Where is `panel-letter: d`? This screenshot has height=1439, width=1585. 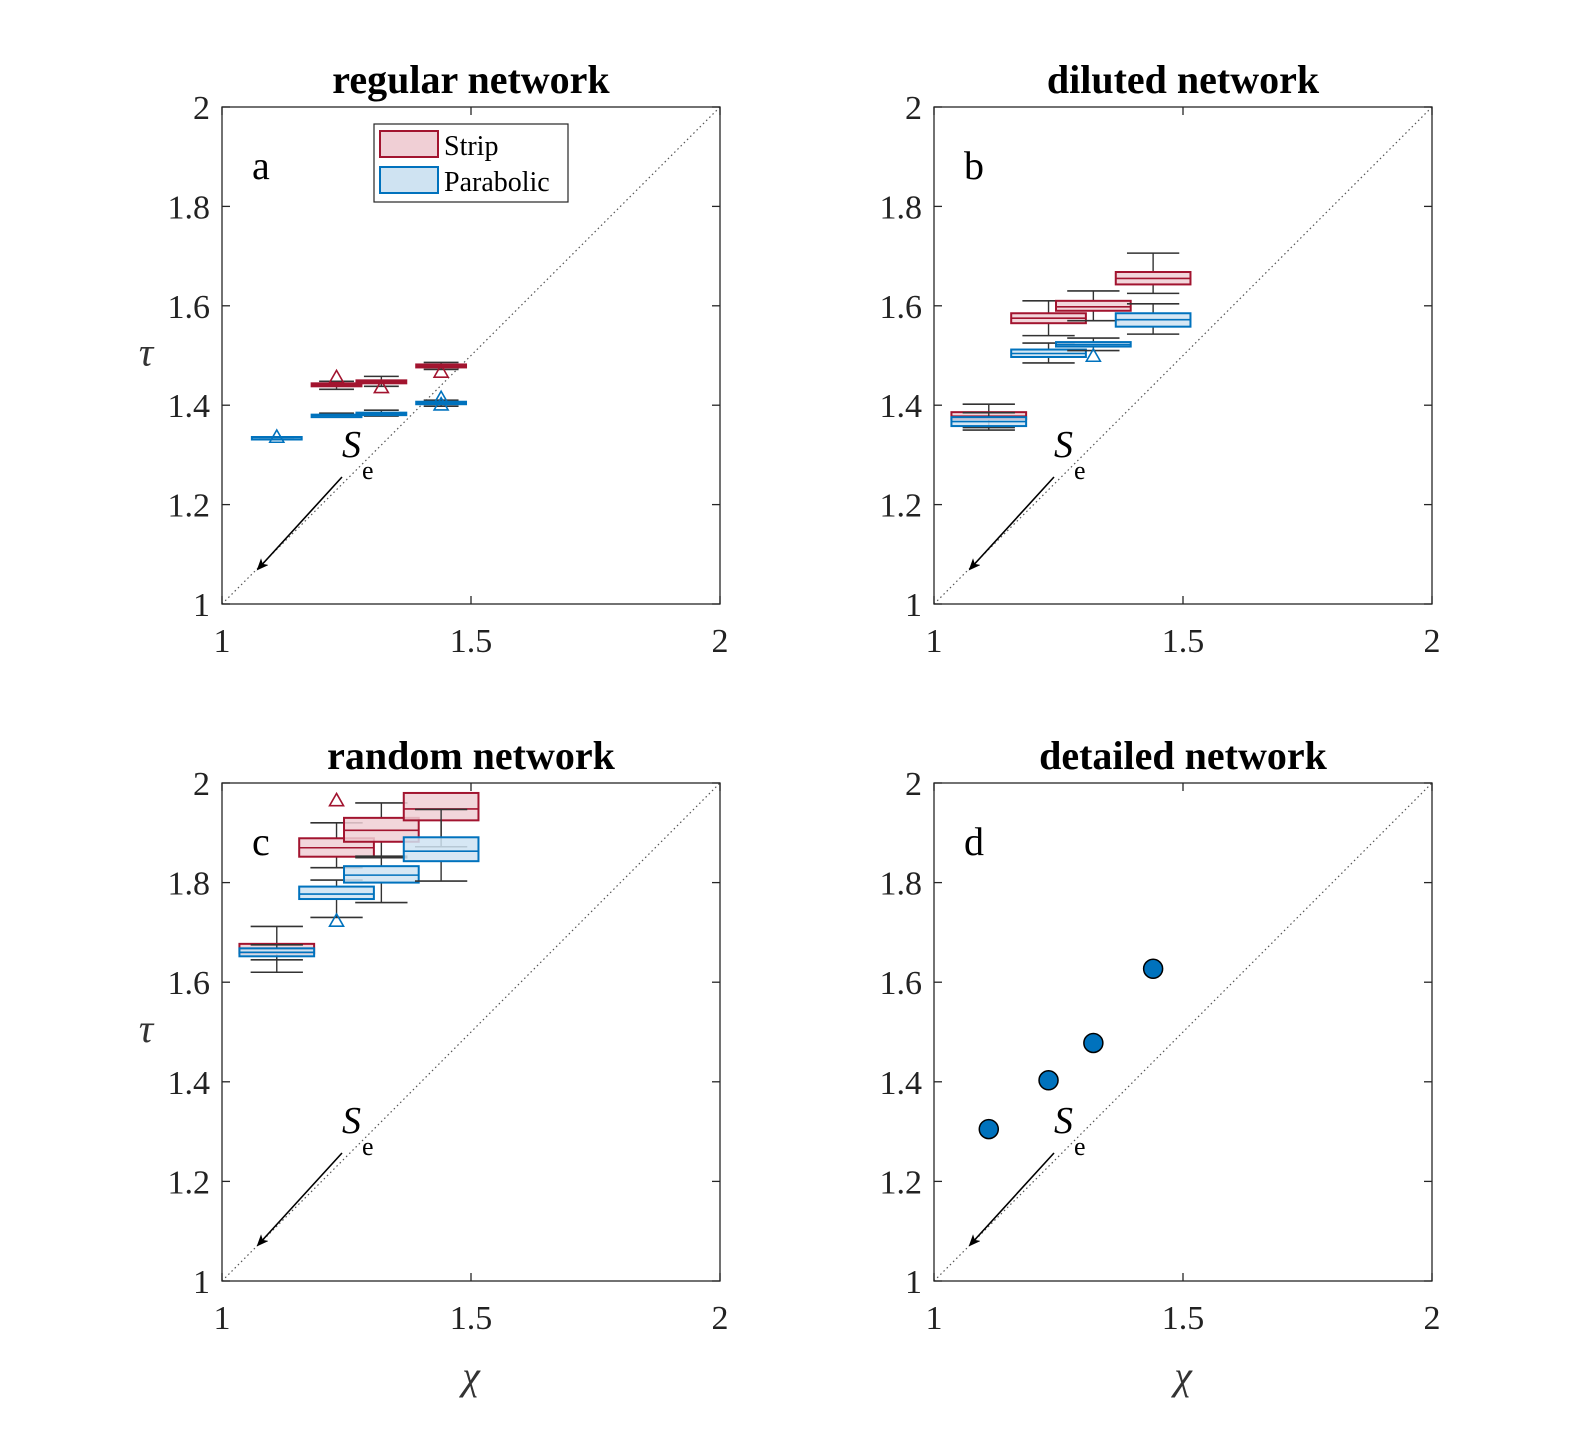
panel-letter: d is located at coordinates (974, 841).